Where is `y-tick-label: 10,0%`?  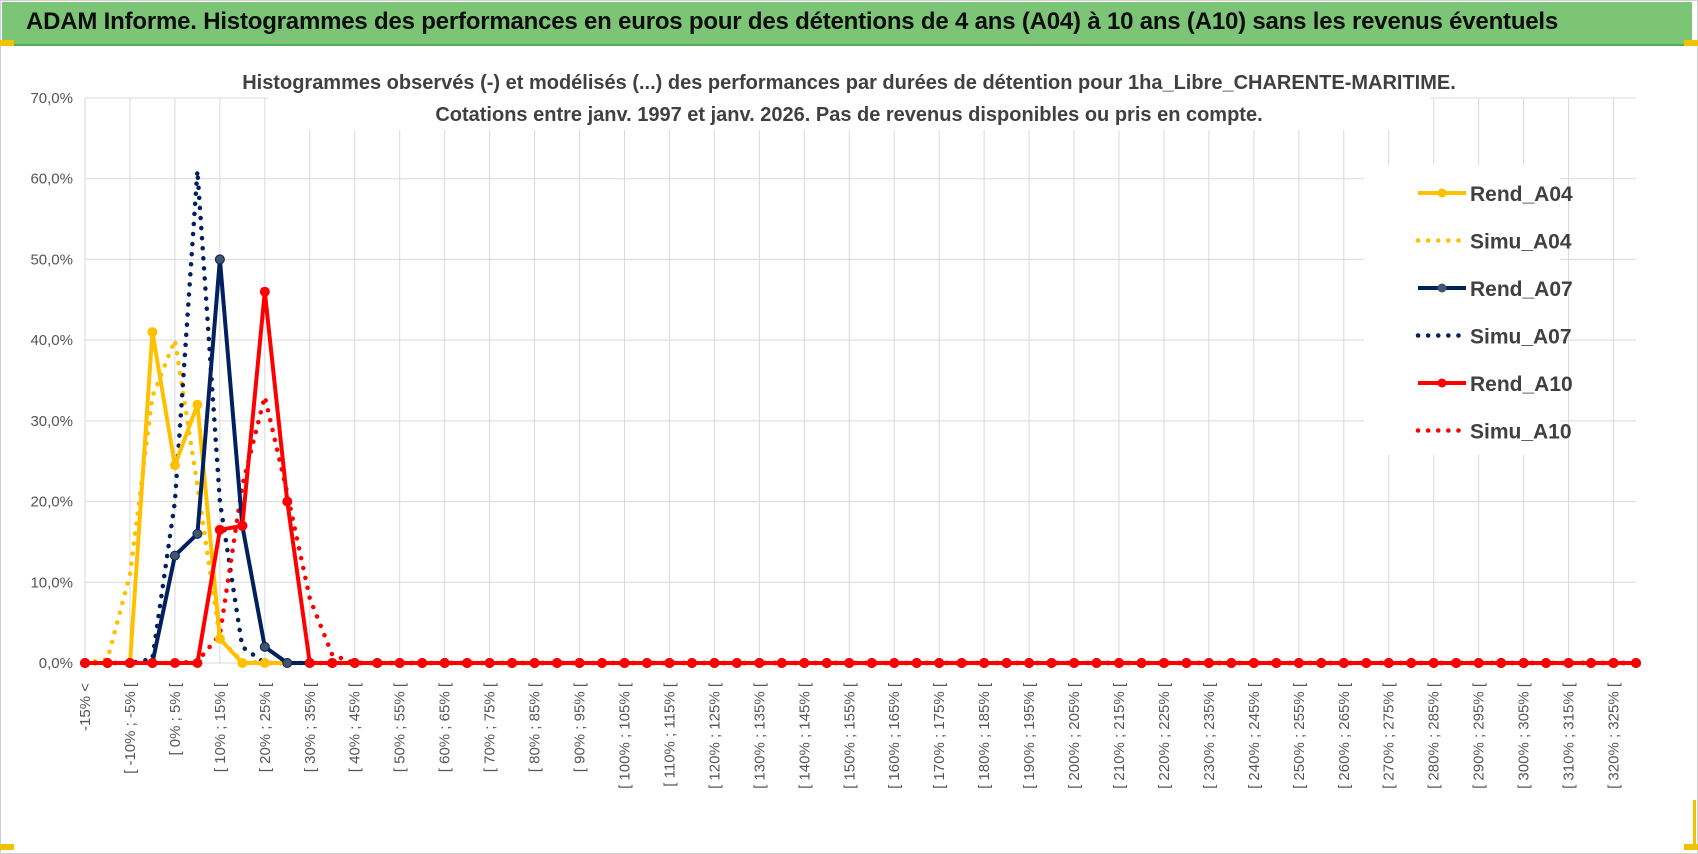 y-tick-label: 10,0% is located at coordinates (51, 582).